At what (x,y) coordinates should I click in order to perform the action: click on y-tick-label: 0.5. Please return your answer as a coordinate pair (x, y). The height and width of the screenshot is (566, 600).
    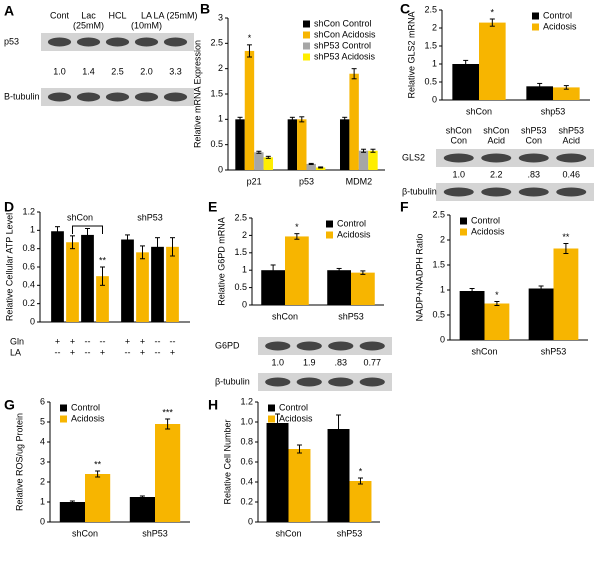
    Looking at the image, I should click on (438, 314).